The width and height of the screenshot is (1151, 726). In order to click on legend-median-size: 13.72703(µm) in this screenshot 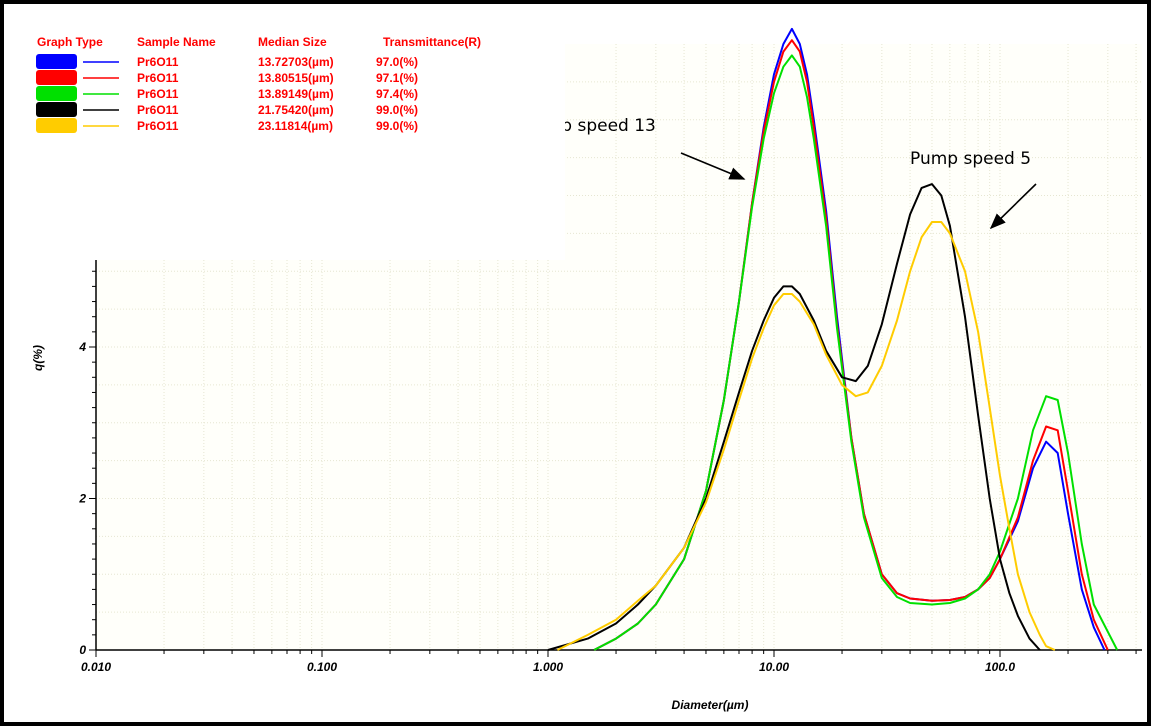, I will do `click(296, 62)`.